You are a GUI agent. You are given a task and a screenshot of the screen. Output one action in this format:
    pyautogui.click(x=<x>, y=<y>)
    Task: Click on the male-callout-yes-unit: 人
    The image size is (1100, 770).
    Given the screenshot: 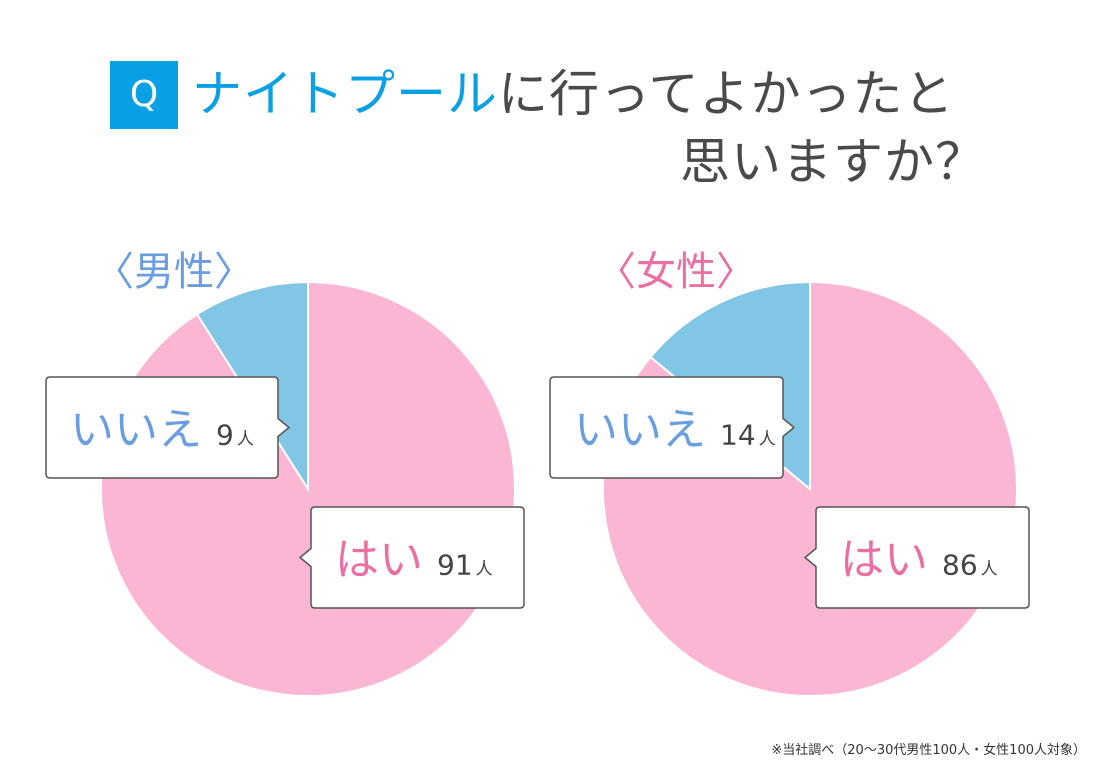 What is the action you would take?
    pyautogui.click(x=484, y=570)
    